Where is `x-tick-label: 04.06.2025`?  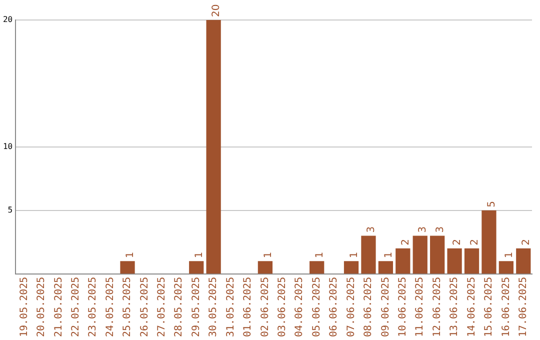 x-tick-label: 04.06.2025 is located at coordinates (300, 307).